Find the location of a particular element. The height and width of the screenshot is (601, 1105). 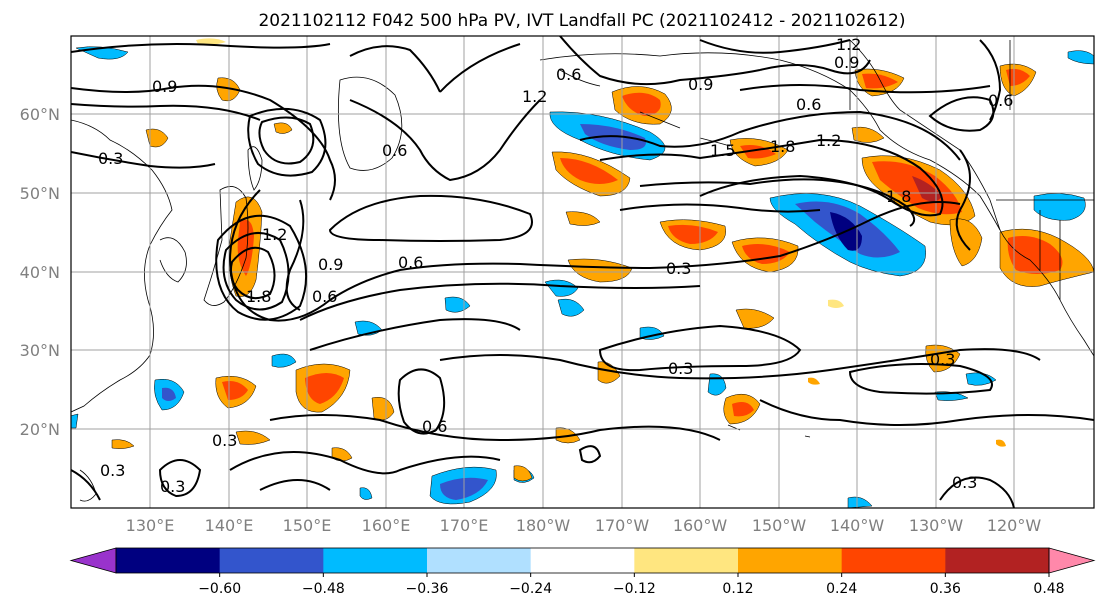

lon-tick-label: 140°W is located at coordinates (857, 525).